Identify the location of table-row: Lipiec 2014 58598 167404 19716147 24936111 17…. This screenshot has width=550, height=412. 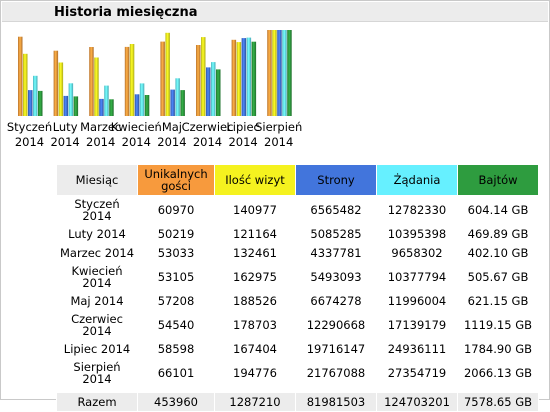
(297, 349).